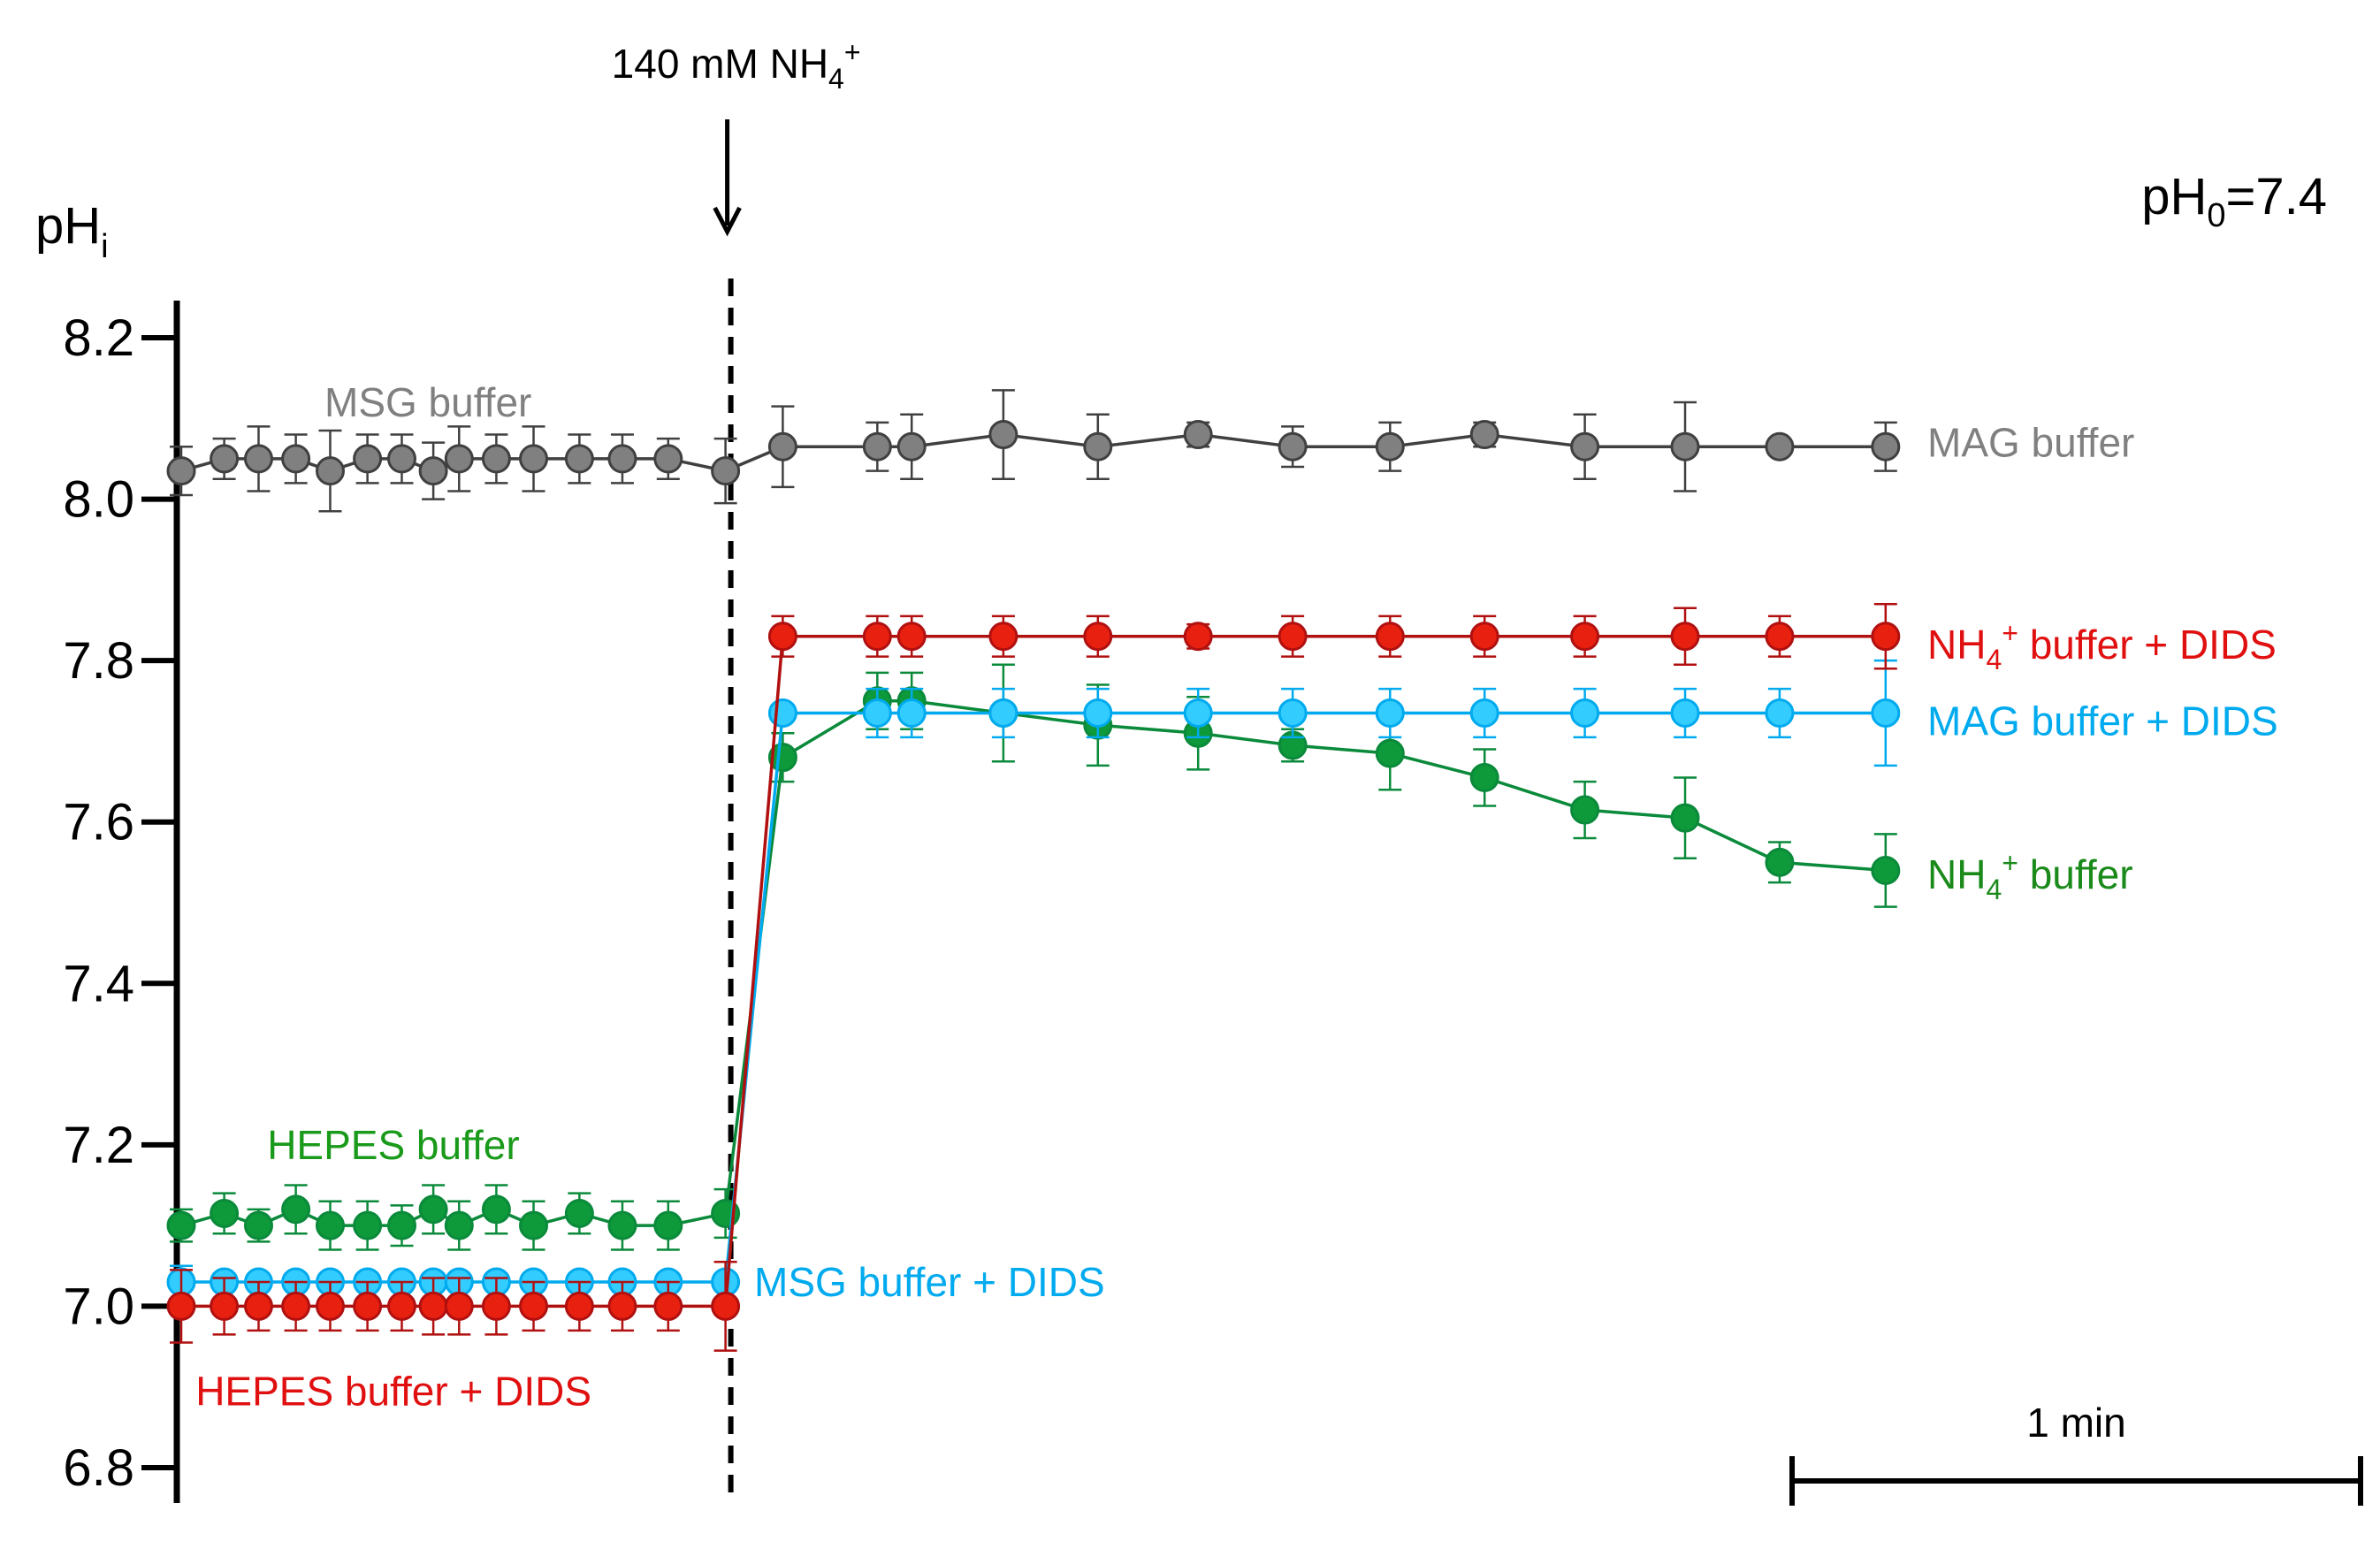 This screenshot has height=1549, width=2380. Describe the element at coordinates (72, 231) in the screenshot. I see `y-axis-label: pHi` at that location.